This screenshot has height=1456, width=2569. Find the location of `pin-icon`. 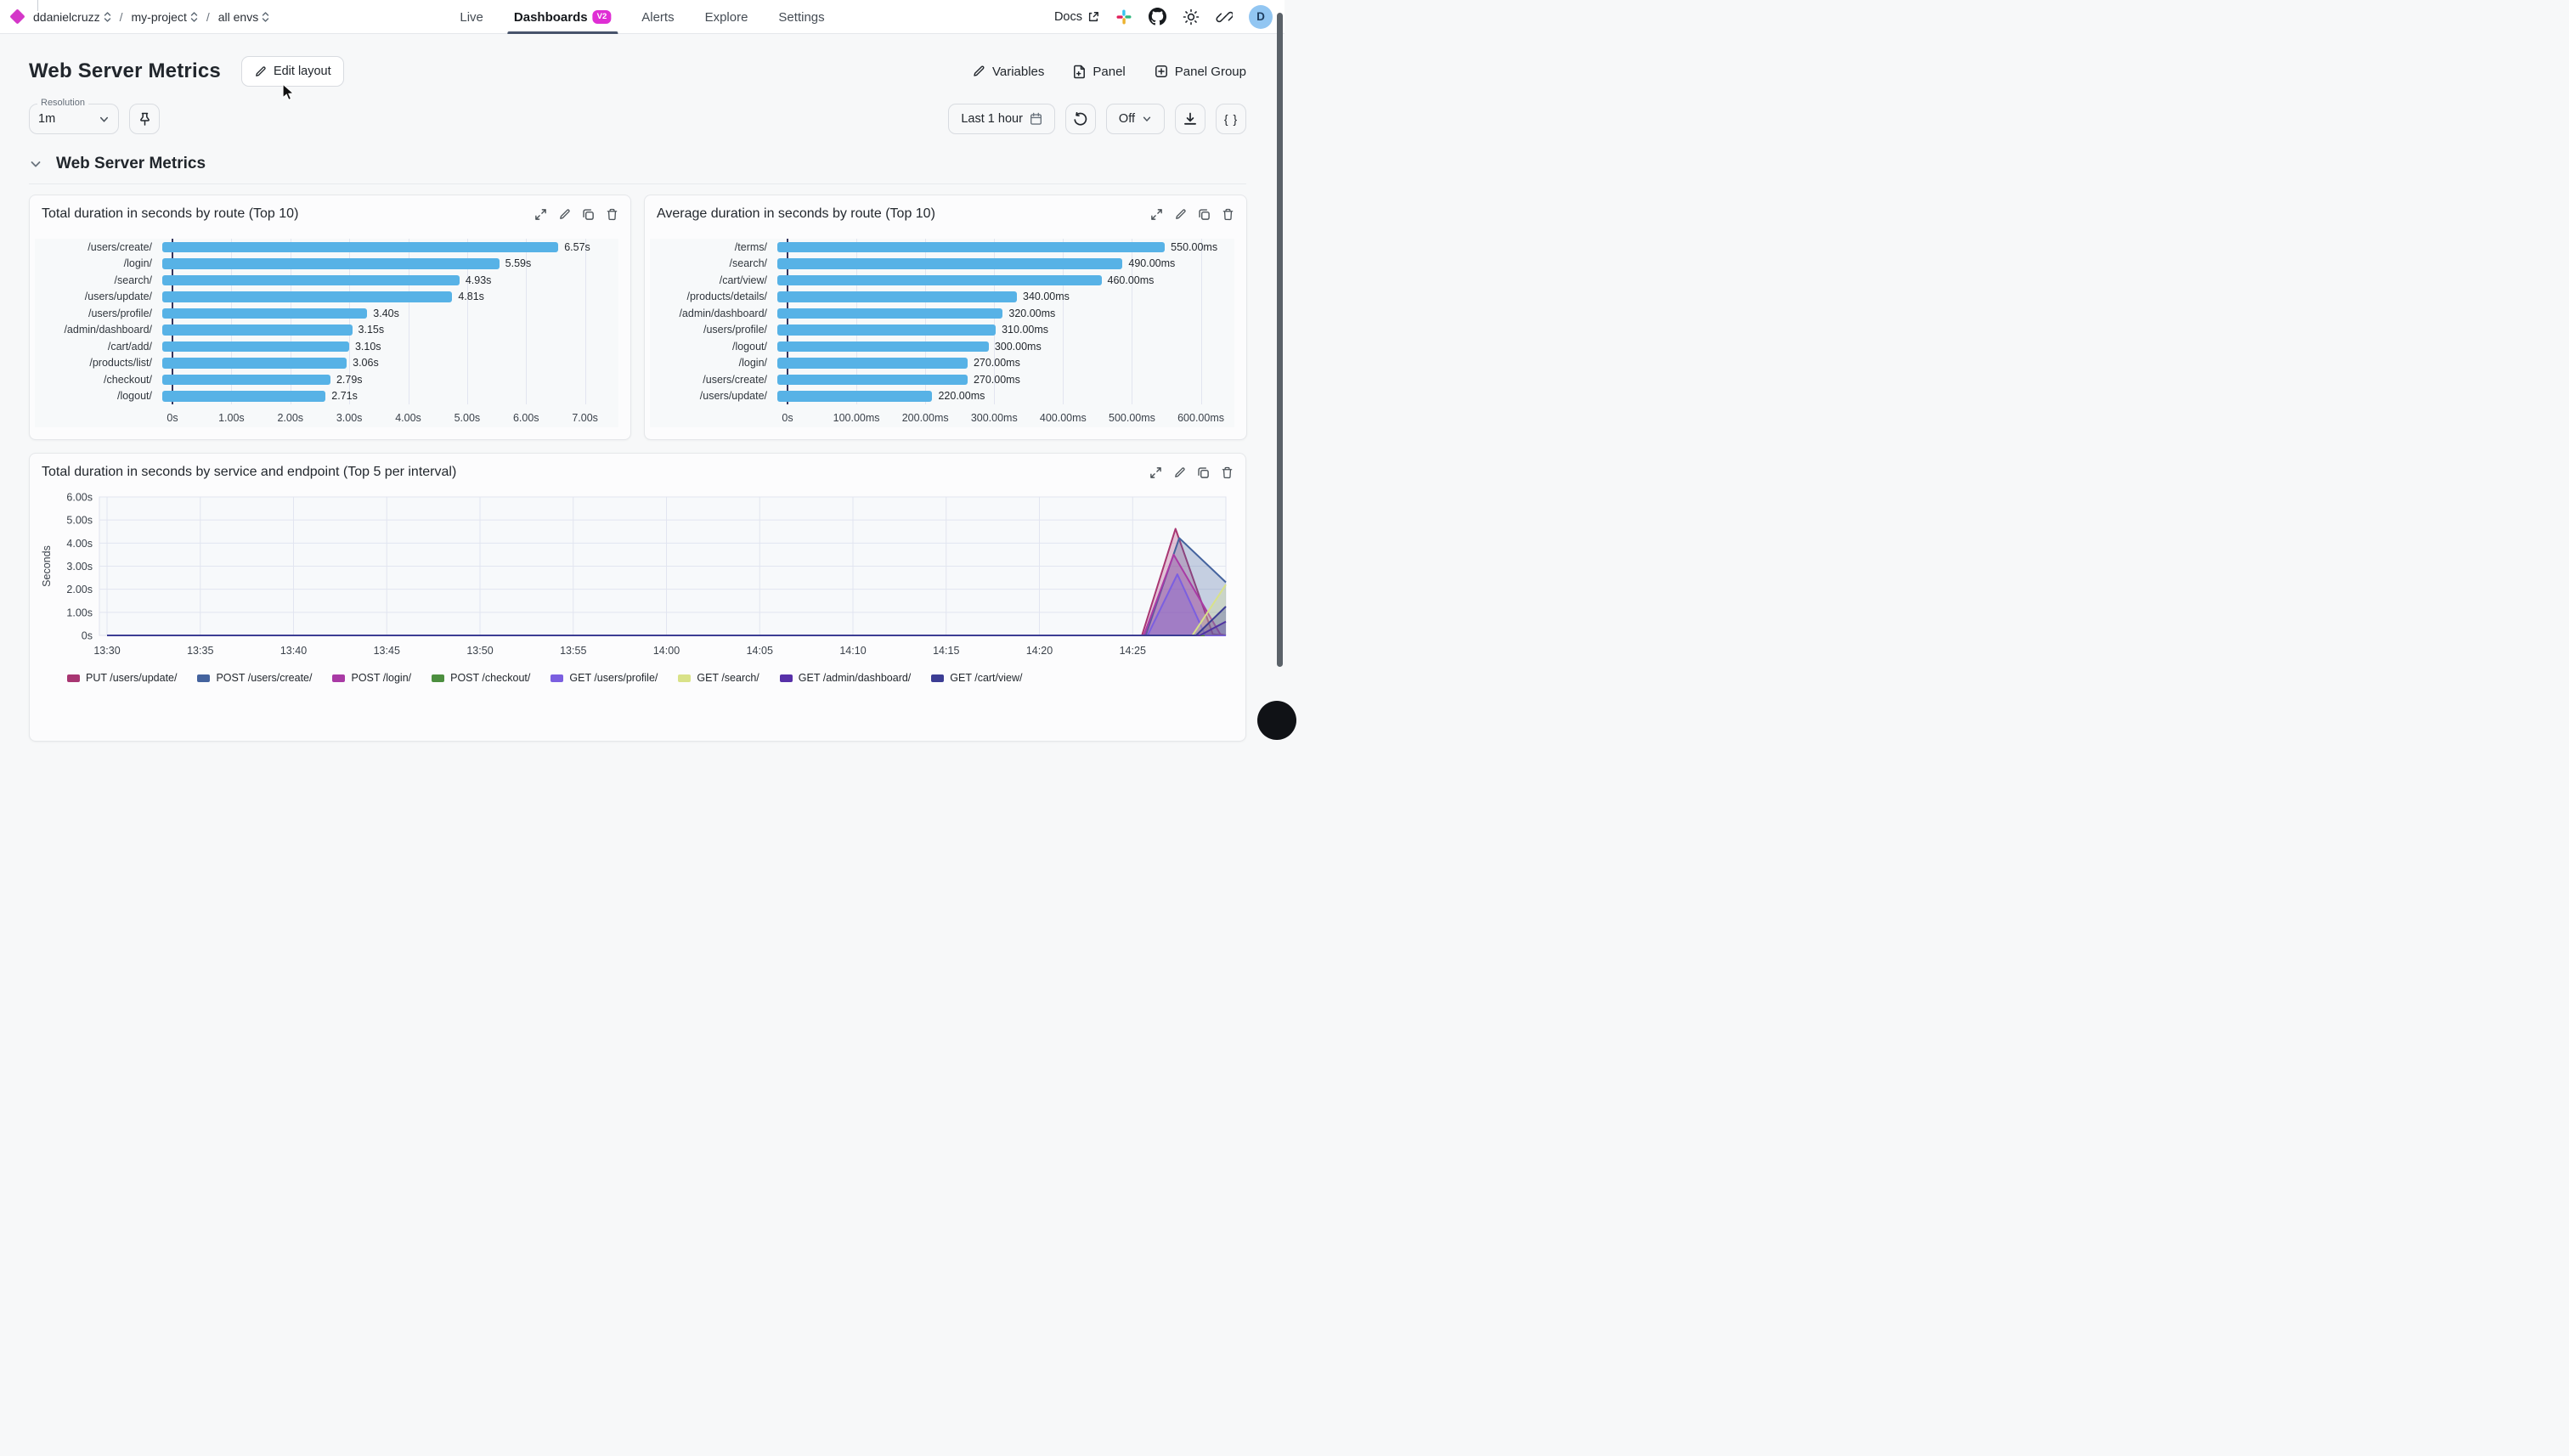

pin-icon is located at coordinates (144, 119).